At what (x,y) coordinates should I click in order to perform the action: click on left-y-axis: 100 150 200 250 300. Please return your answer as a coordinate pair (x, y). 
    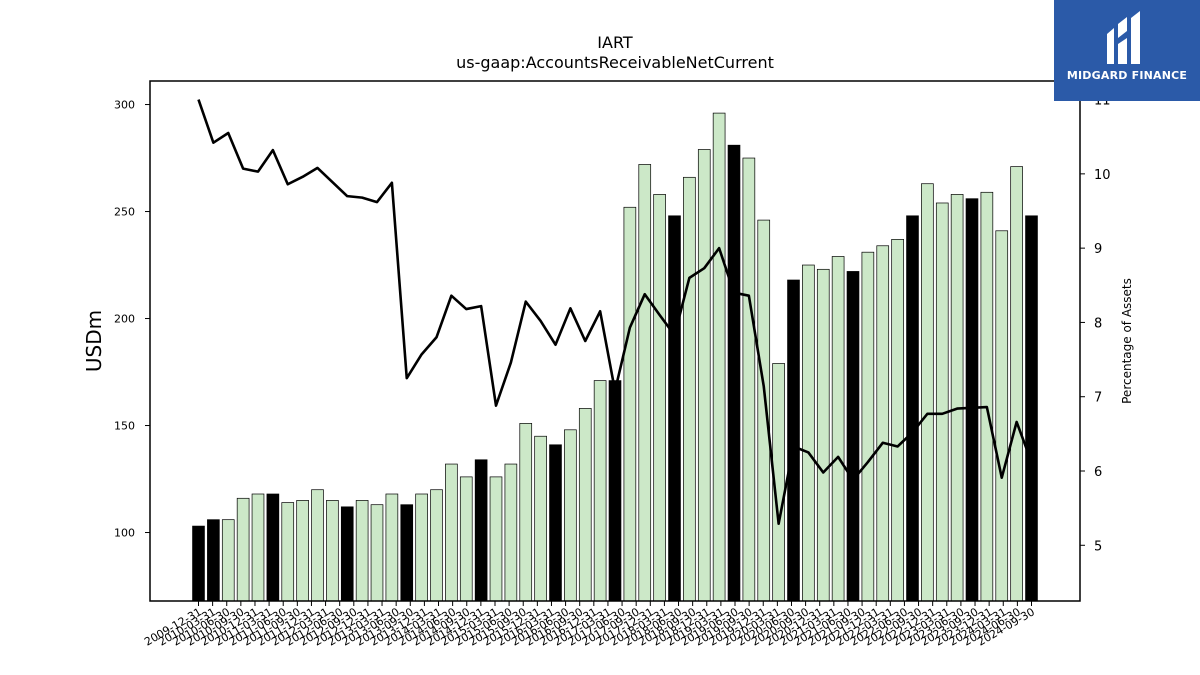
    Looking at the image, I should click on (132, 319).